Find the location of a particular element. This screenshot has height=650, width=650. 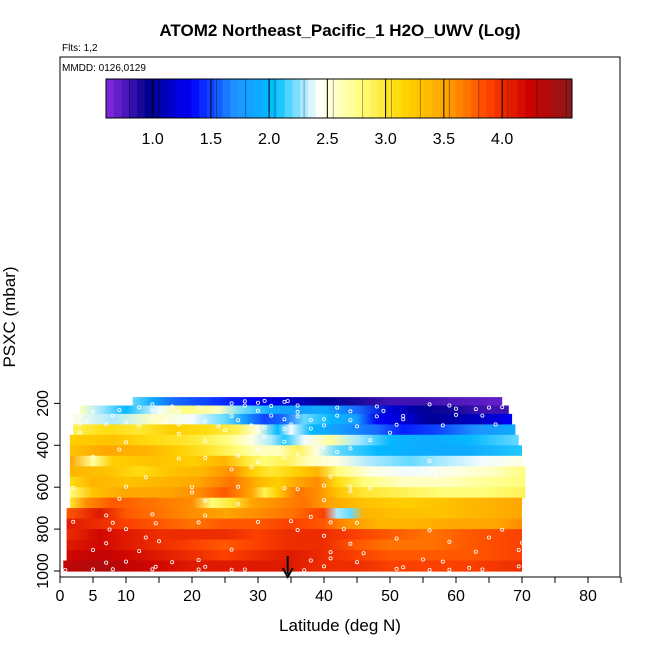

x-tick-label: 40 is located at coordinates (324, 596).